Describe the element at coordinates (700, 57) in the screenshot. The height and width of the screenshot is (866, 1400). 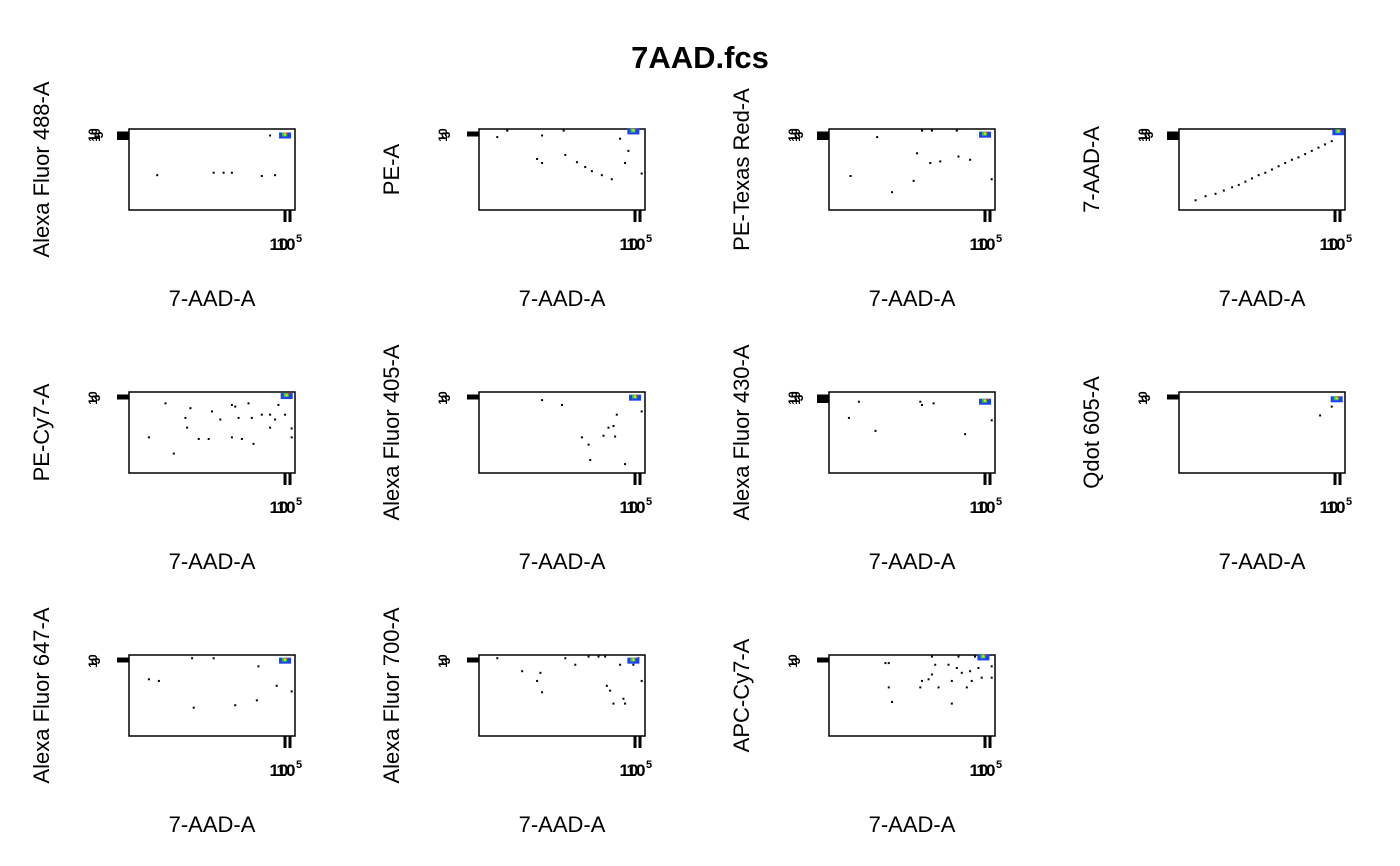
I see `figure-title: 7AAD.fcs` at that location.